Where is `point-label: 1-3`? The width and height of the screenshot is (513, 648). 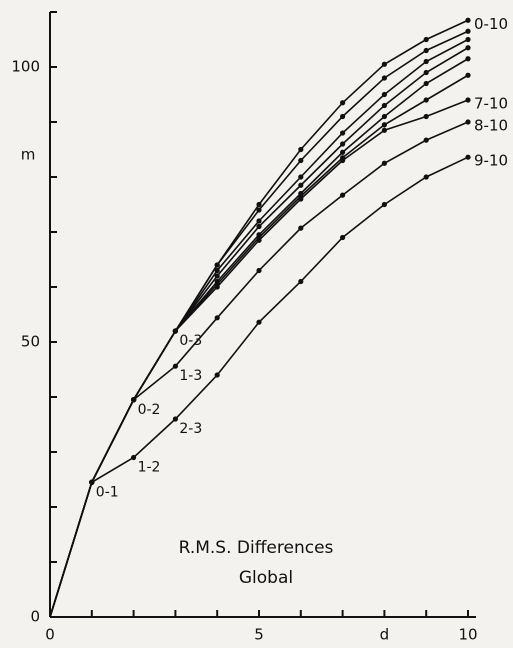
point-label: 1-3 is located at coordinates (190, 376).